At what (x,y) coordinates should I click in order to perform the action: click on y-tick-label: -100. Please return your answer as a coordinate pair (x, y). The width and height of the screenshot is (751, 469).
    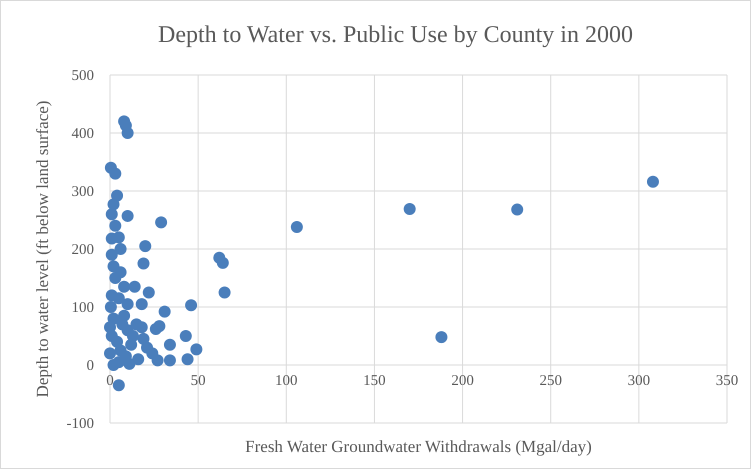
    Looking at the image, I should click on (80, 424).